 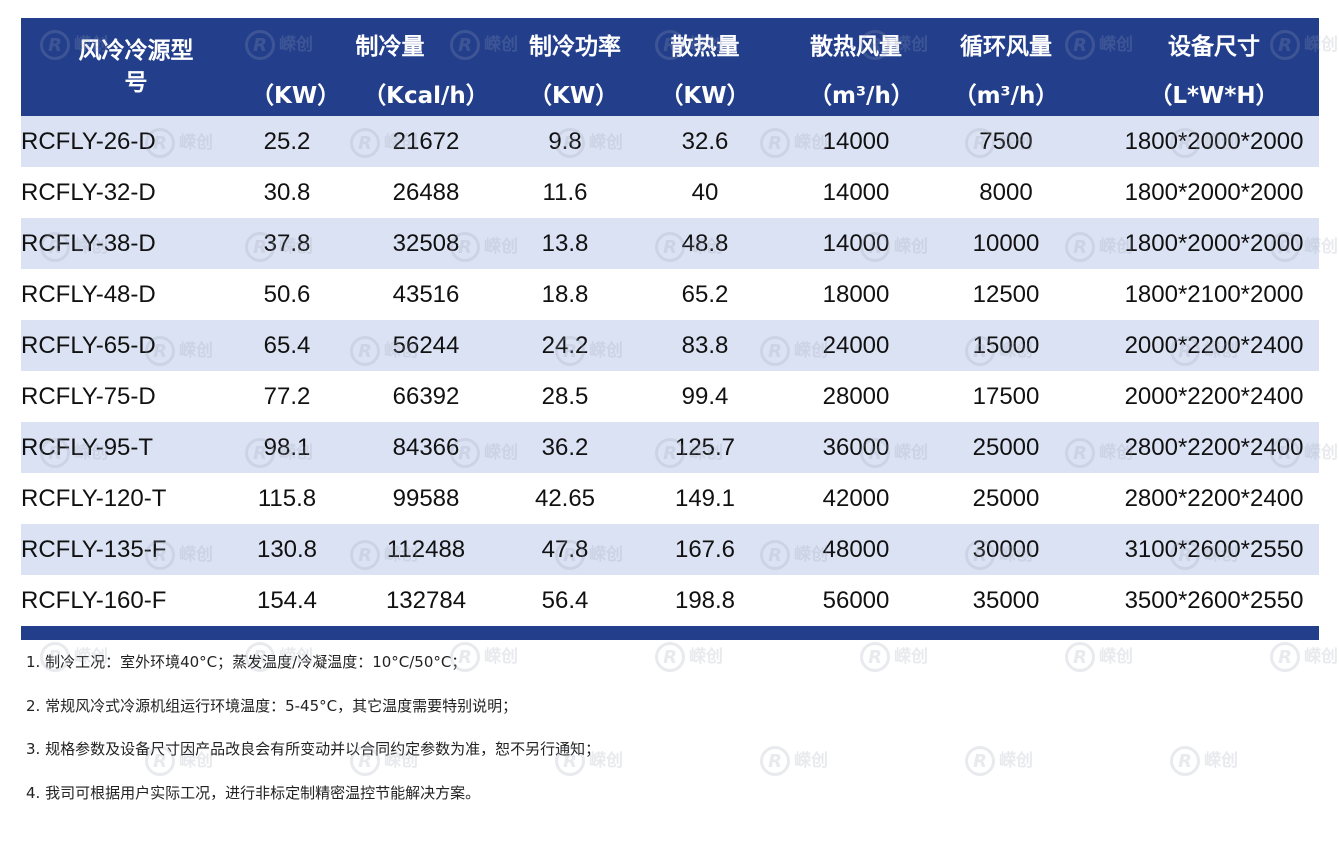 I want to click on model-cell: RCFLY-160-F, so click(x=94, y=600).